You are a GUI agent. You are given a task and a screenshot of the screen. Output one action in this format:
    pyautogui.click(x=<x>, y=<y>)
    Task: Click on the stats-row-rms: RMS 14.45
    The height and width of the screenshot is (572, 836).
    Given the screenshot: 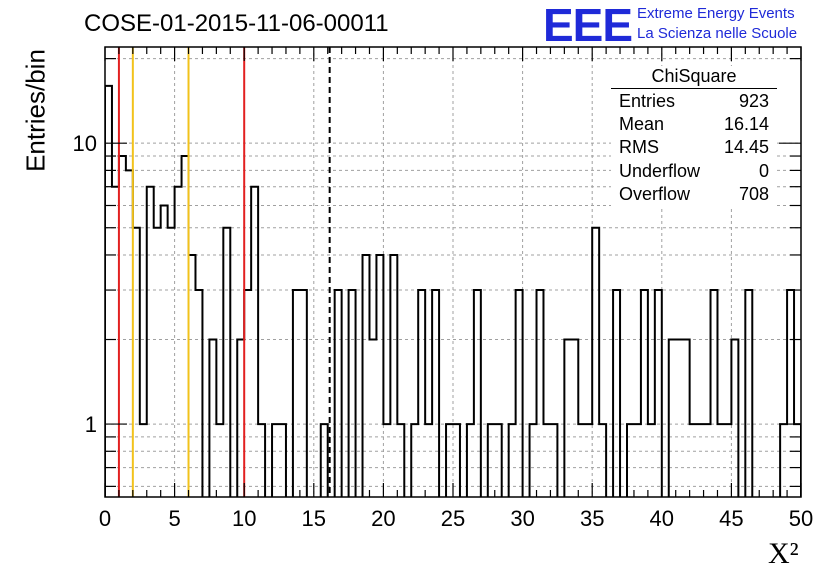 What is the action you would take?
    pyautogui.click(x=694, y=147)
    